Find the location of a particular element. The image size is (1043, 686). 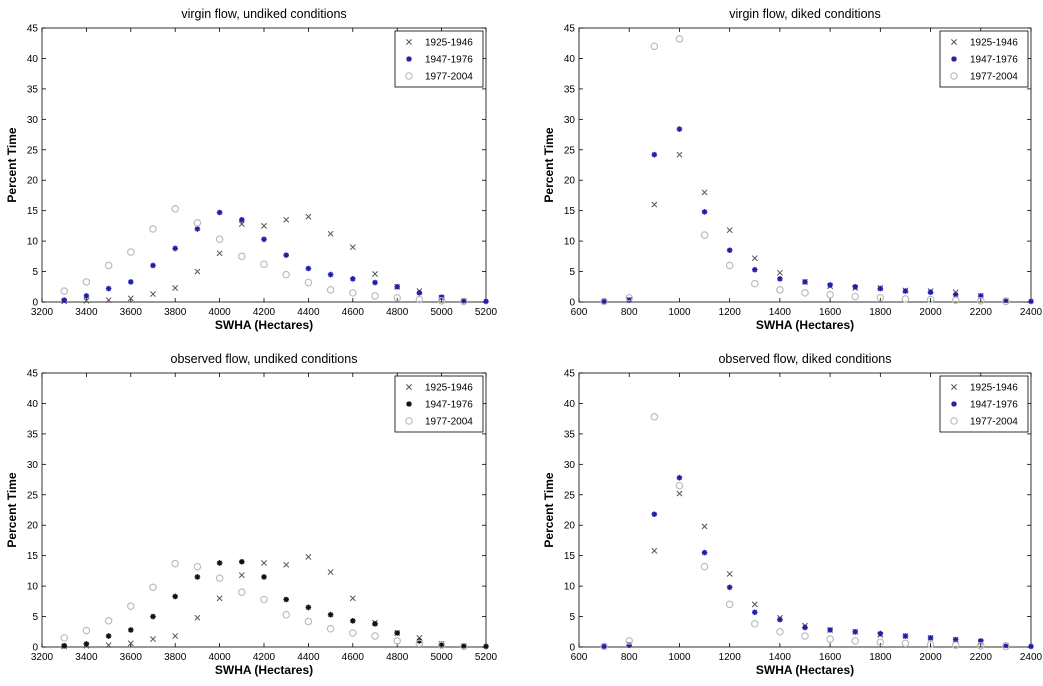

chart-title: virgin flow, diked conditions is located at coordinates (804, 14).